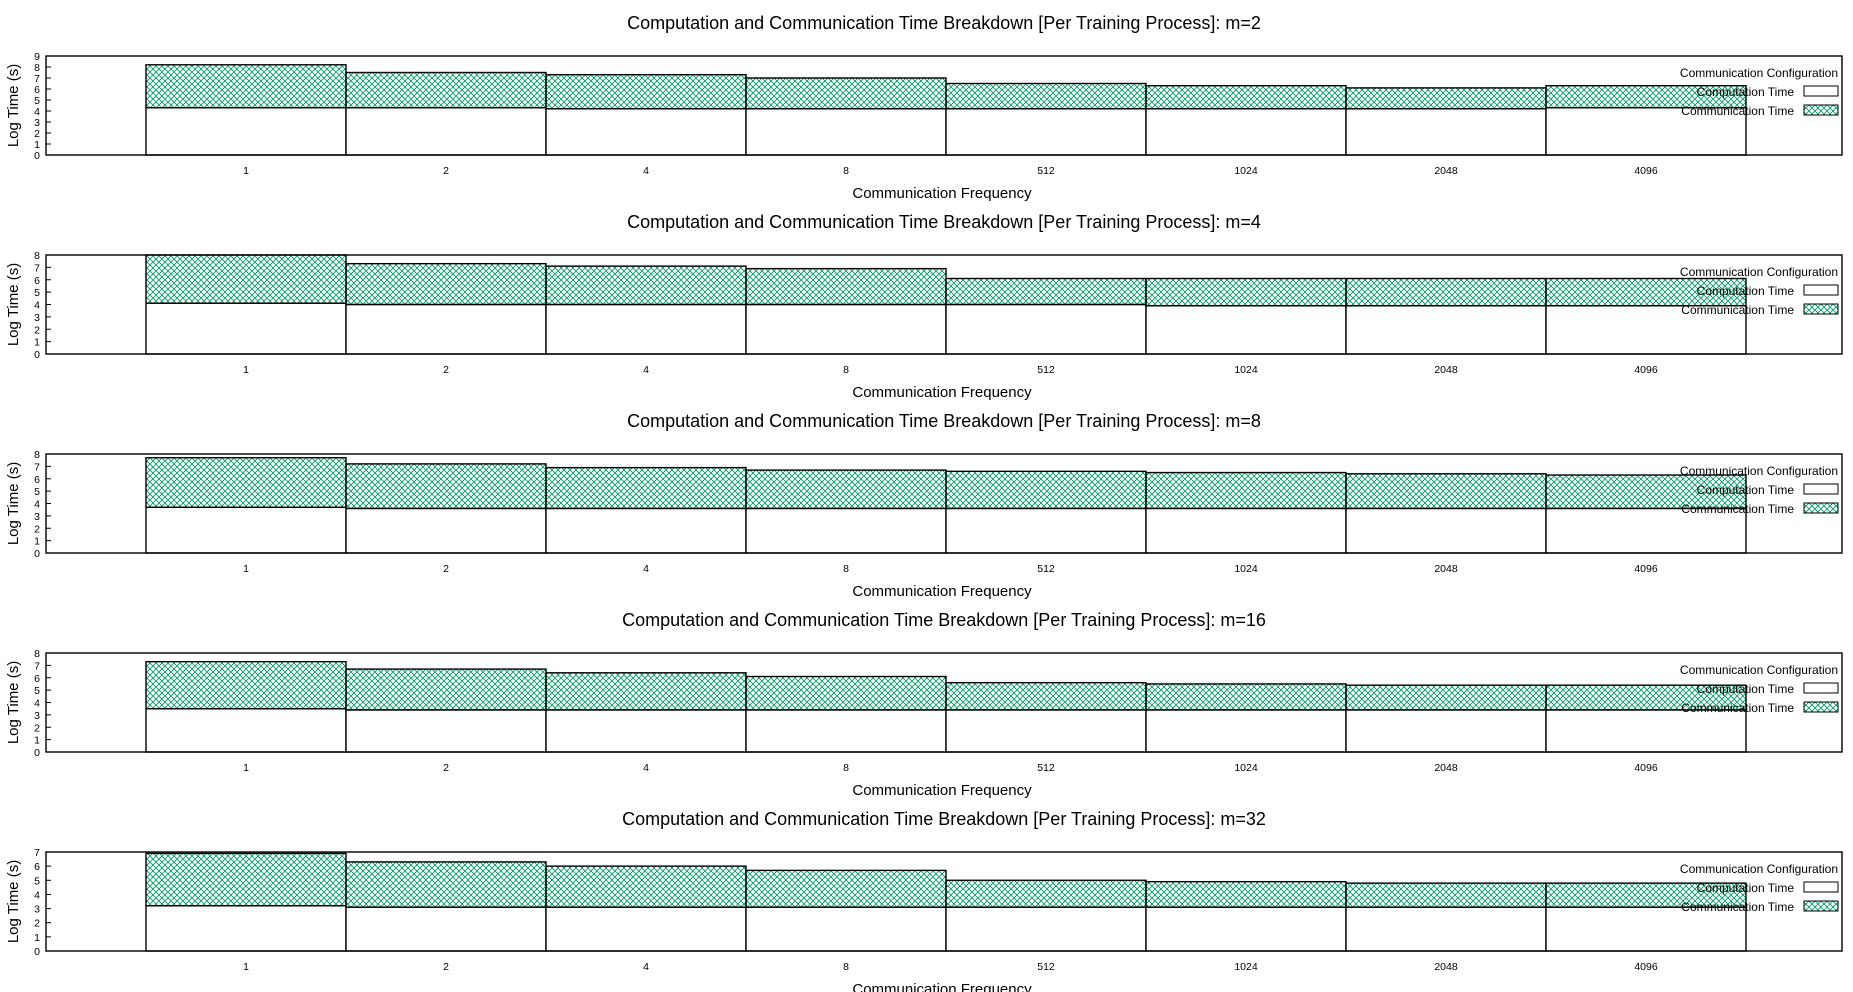 The width and height of the screenshot is (1853, 992). Describe the element at coordinates (37, 68) in the screenshot. I see `y-tick-label: 8` at that location.